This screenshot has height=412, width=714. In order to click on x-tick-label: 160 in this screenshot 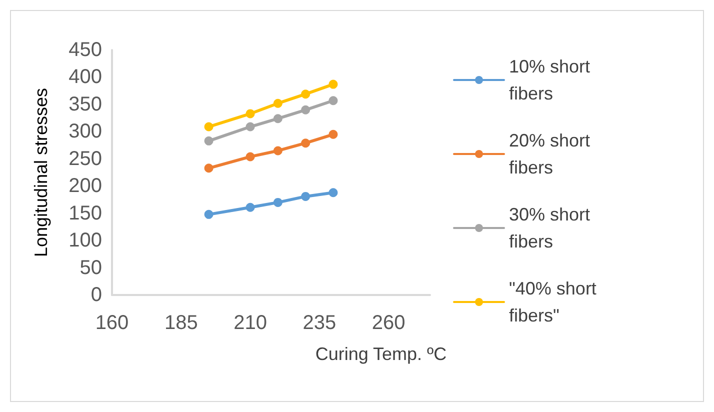, I will do `click(112, 323)`.